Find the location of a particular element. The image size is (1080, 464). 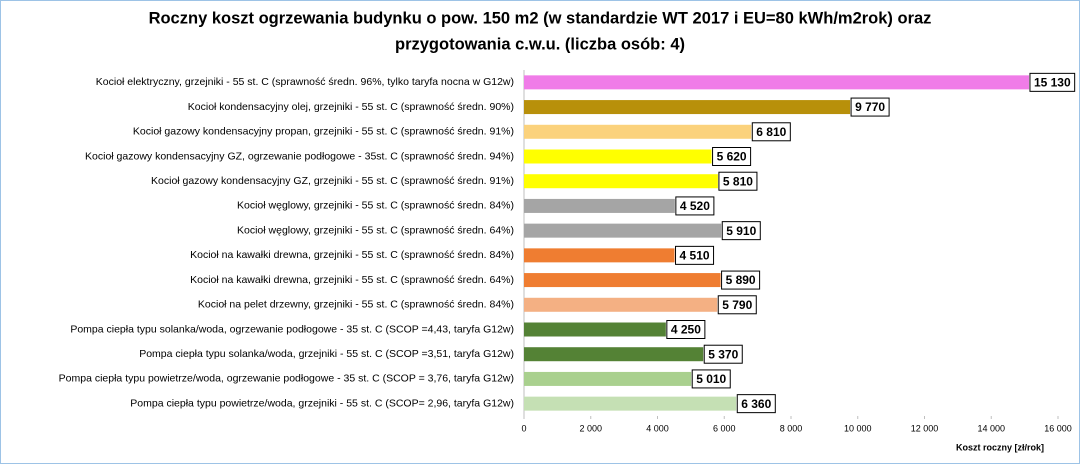

value-label: 5 790 is located at coordinates (737, 305).